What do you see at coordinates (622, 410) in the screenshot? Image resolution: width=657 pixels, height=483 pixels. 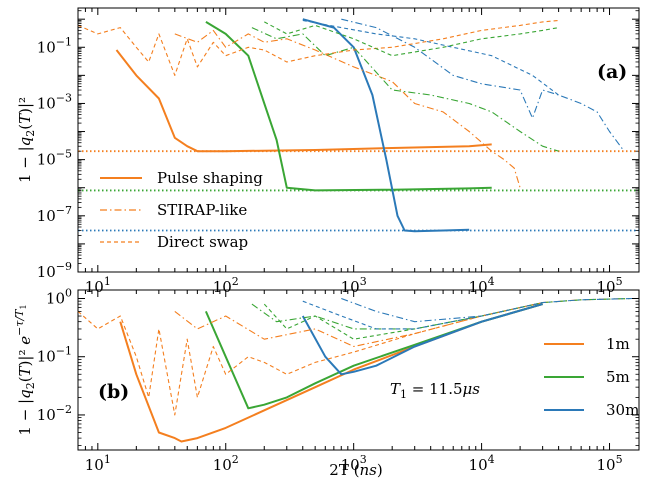 I see `legend-label: 30m` at bounding box center [622, 410].